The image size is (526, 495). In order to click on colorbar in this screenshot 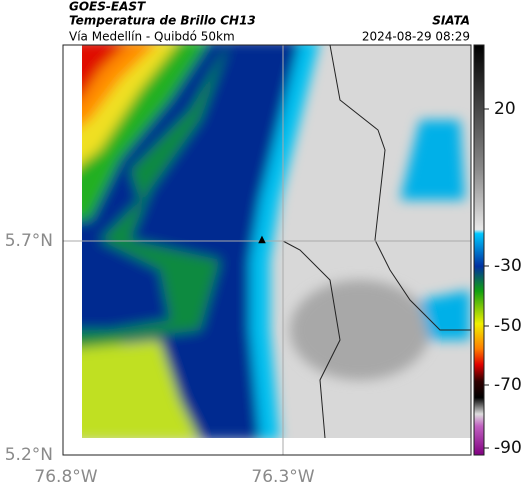, I will do `click(479, 250)`.